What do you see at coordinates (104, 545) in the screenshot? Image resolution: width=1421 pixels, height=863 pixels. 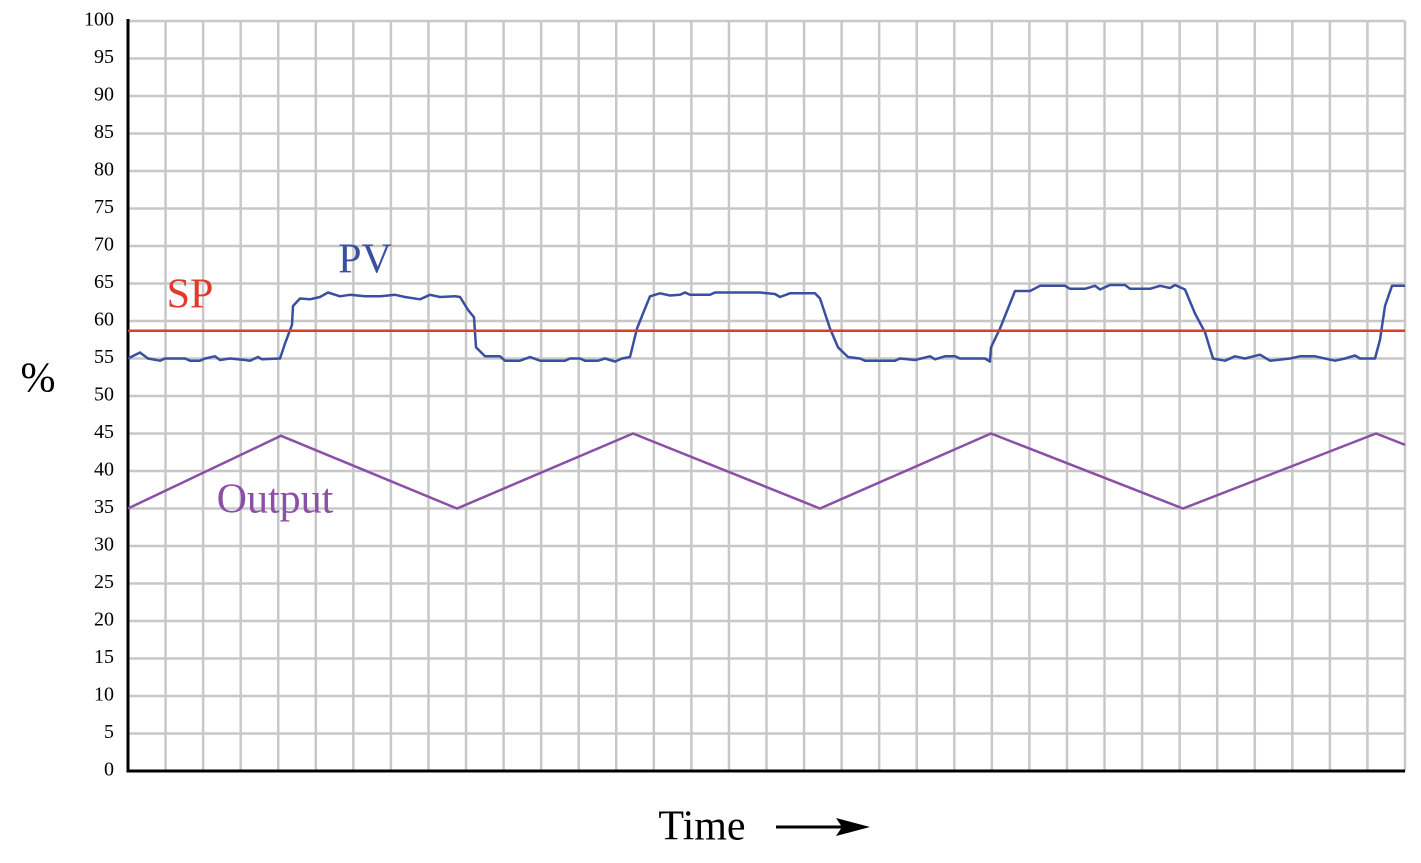 I see `y-tick-label: 30` at bounding box center [104, 545].